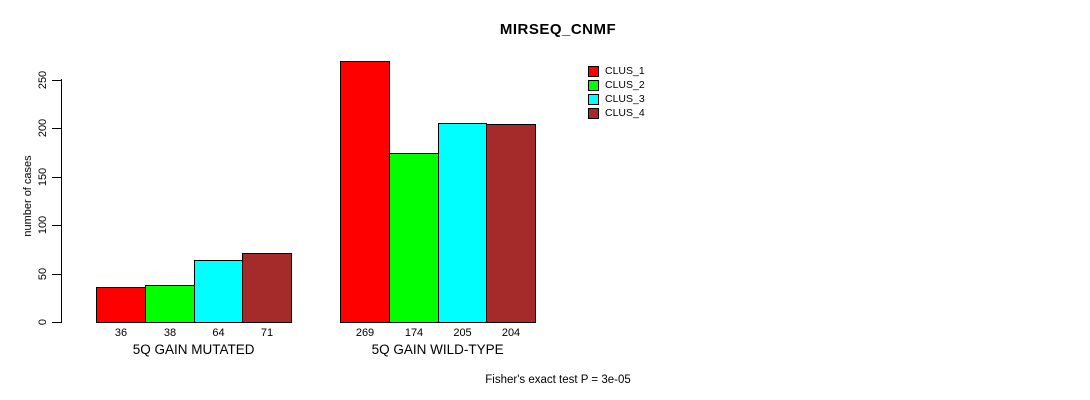 The image size is (1090, 400). I want to click on bar-clus_3-group2, so click(462, 223).